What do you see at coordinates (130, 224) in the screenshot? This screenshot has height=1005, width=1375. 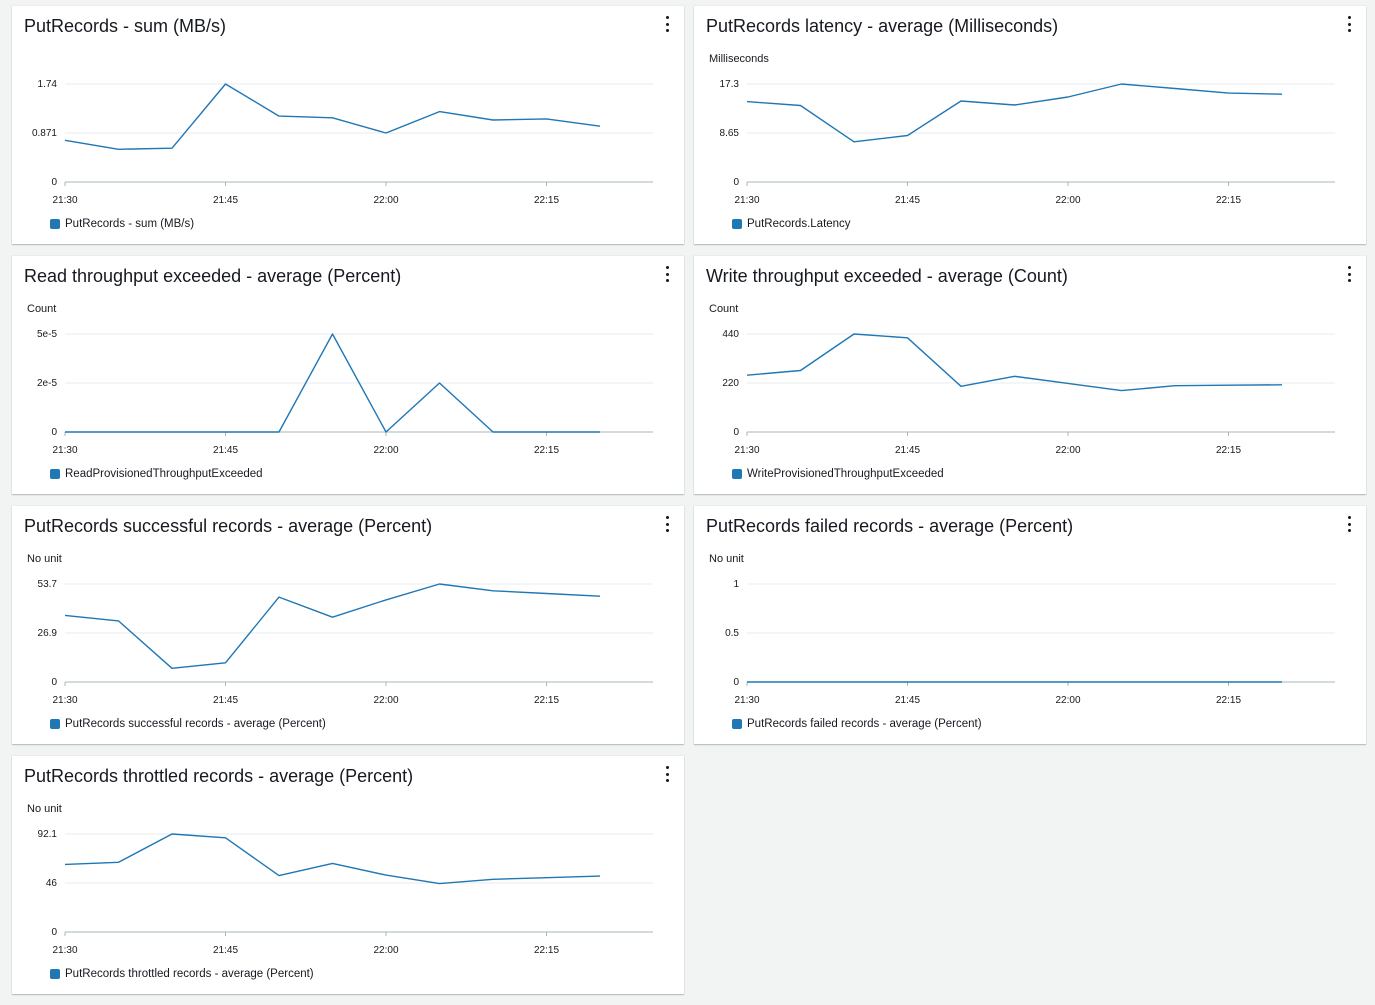 I see `legend-label: PutRecords - sum (MB/s)` at bounding box center [130, 224].